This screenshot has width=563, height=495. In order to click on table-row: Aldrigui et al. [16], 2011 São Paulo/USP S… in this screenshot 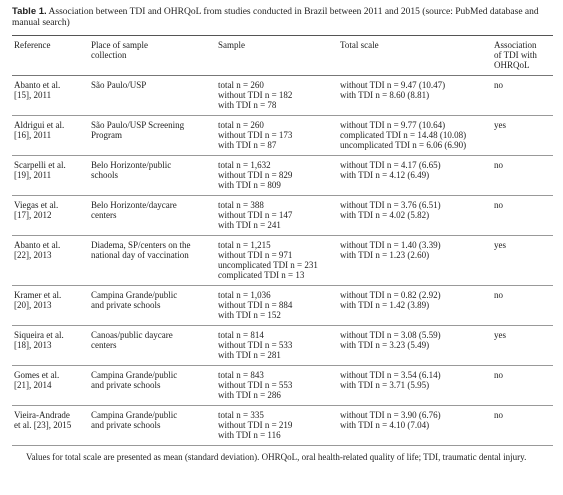, I will do `click(282, 136)`.